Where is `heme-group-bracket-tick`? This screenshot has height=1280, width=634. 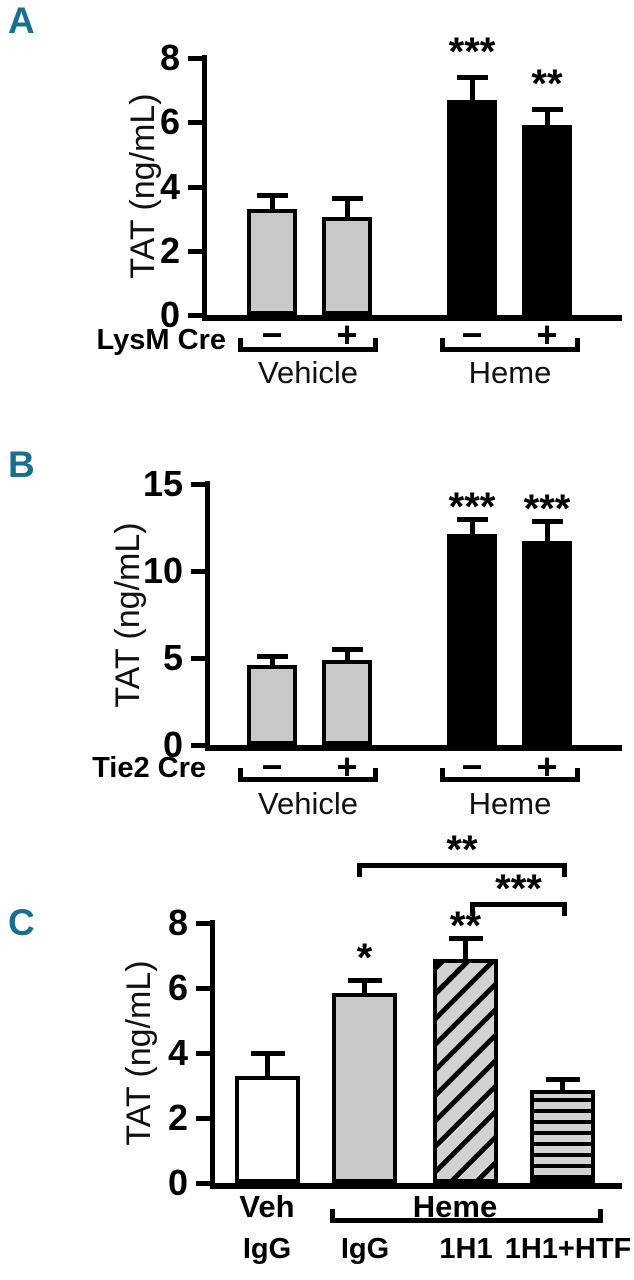
heme-group-bracket-tick is located at coordinates (332, 1216).